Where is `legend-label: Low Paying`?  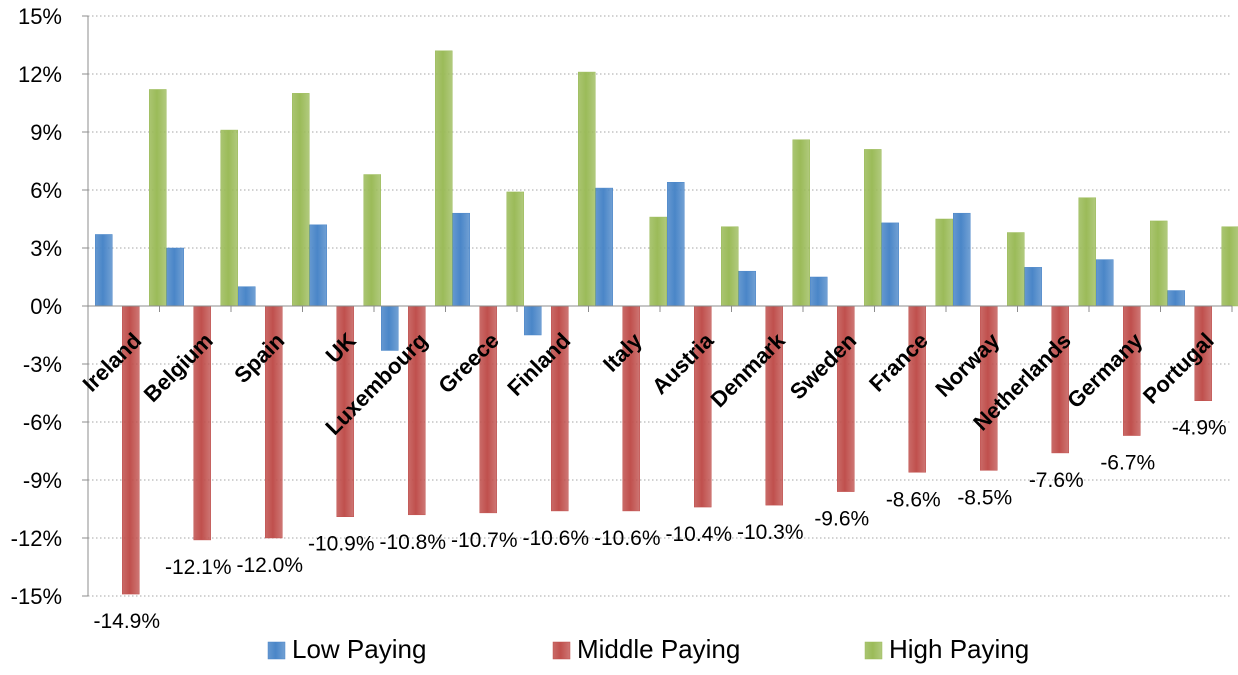
legend-label: Low Paying is located at coordinates (359, 649).